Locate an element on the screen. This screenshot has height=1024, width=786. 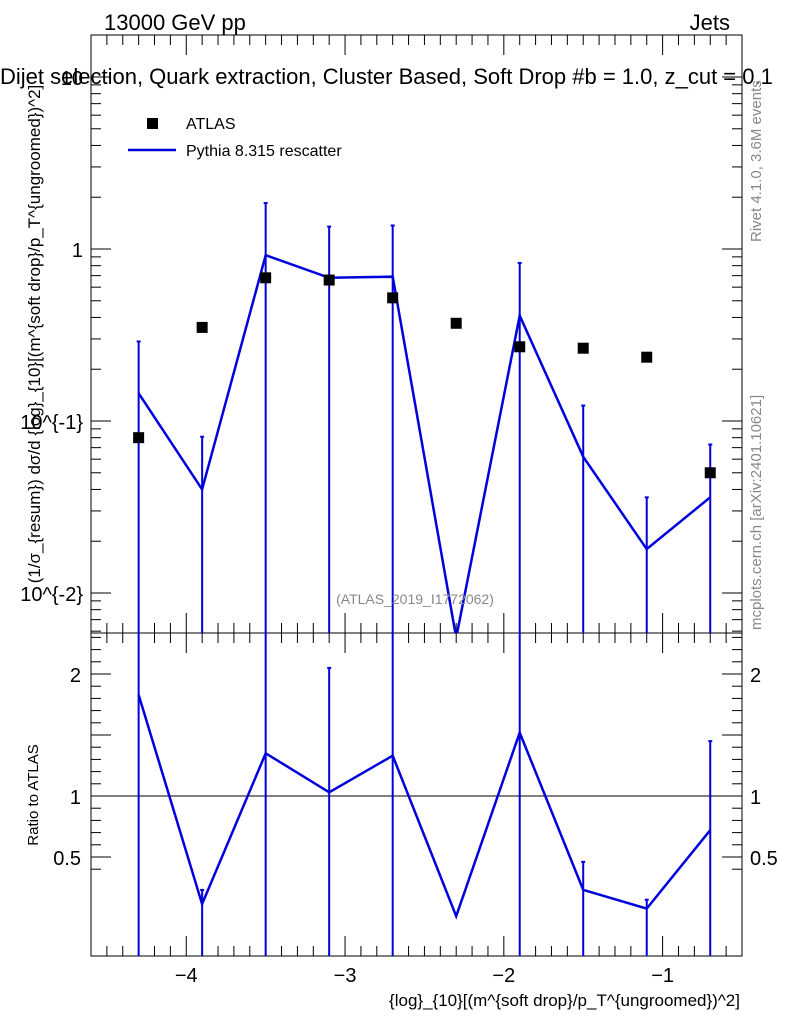
x-tick-label: −1 is located at coordinates (662, 976).